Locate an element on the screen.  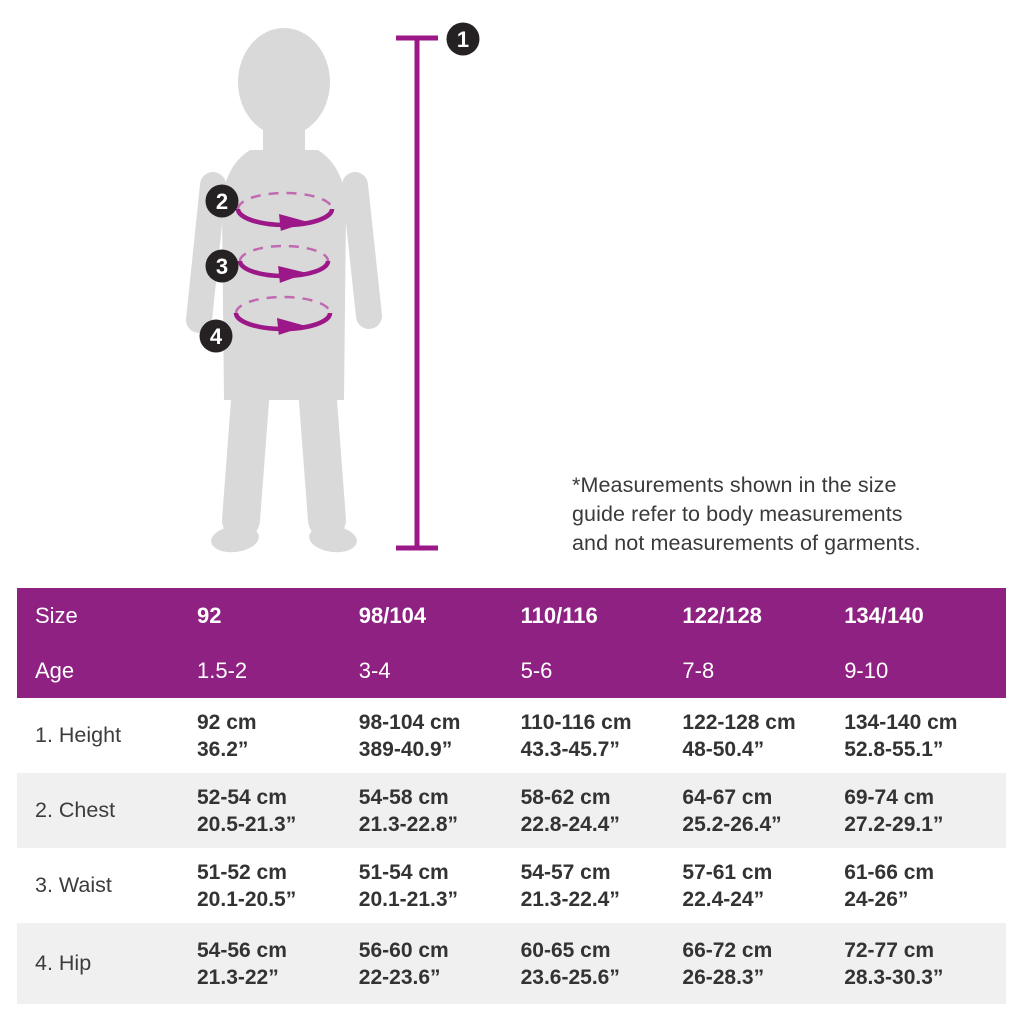
waist-98-104: 51-54 cm 20.1-21.3” is located at coordinates (440, 886).